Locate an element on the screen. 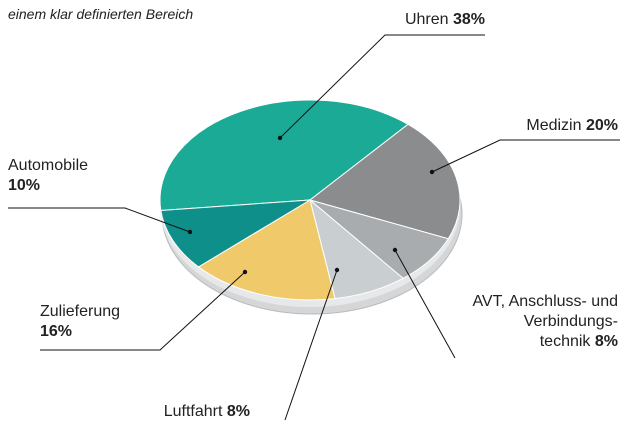  value-label: 16% is located at coordinates (56, 331).